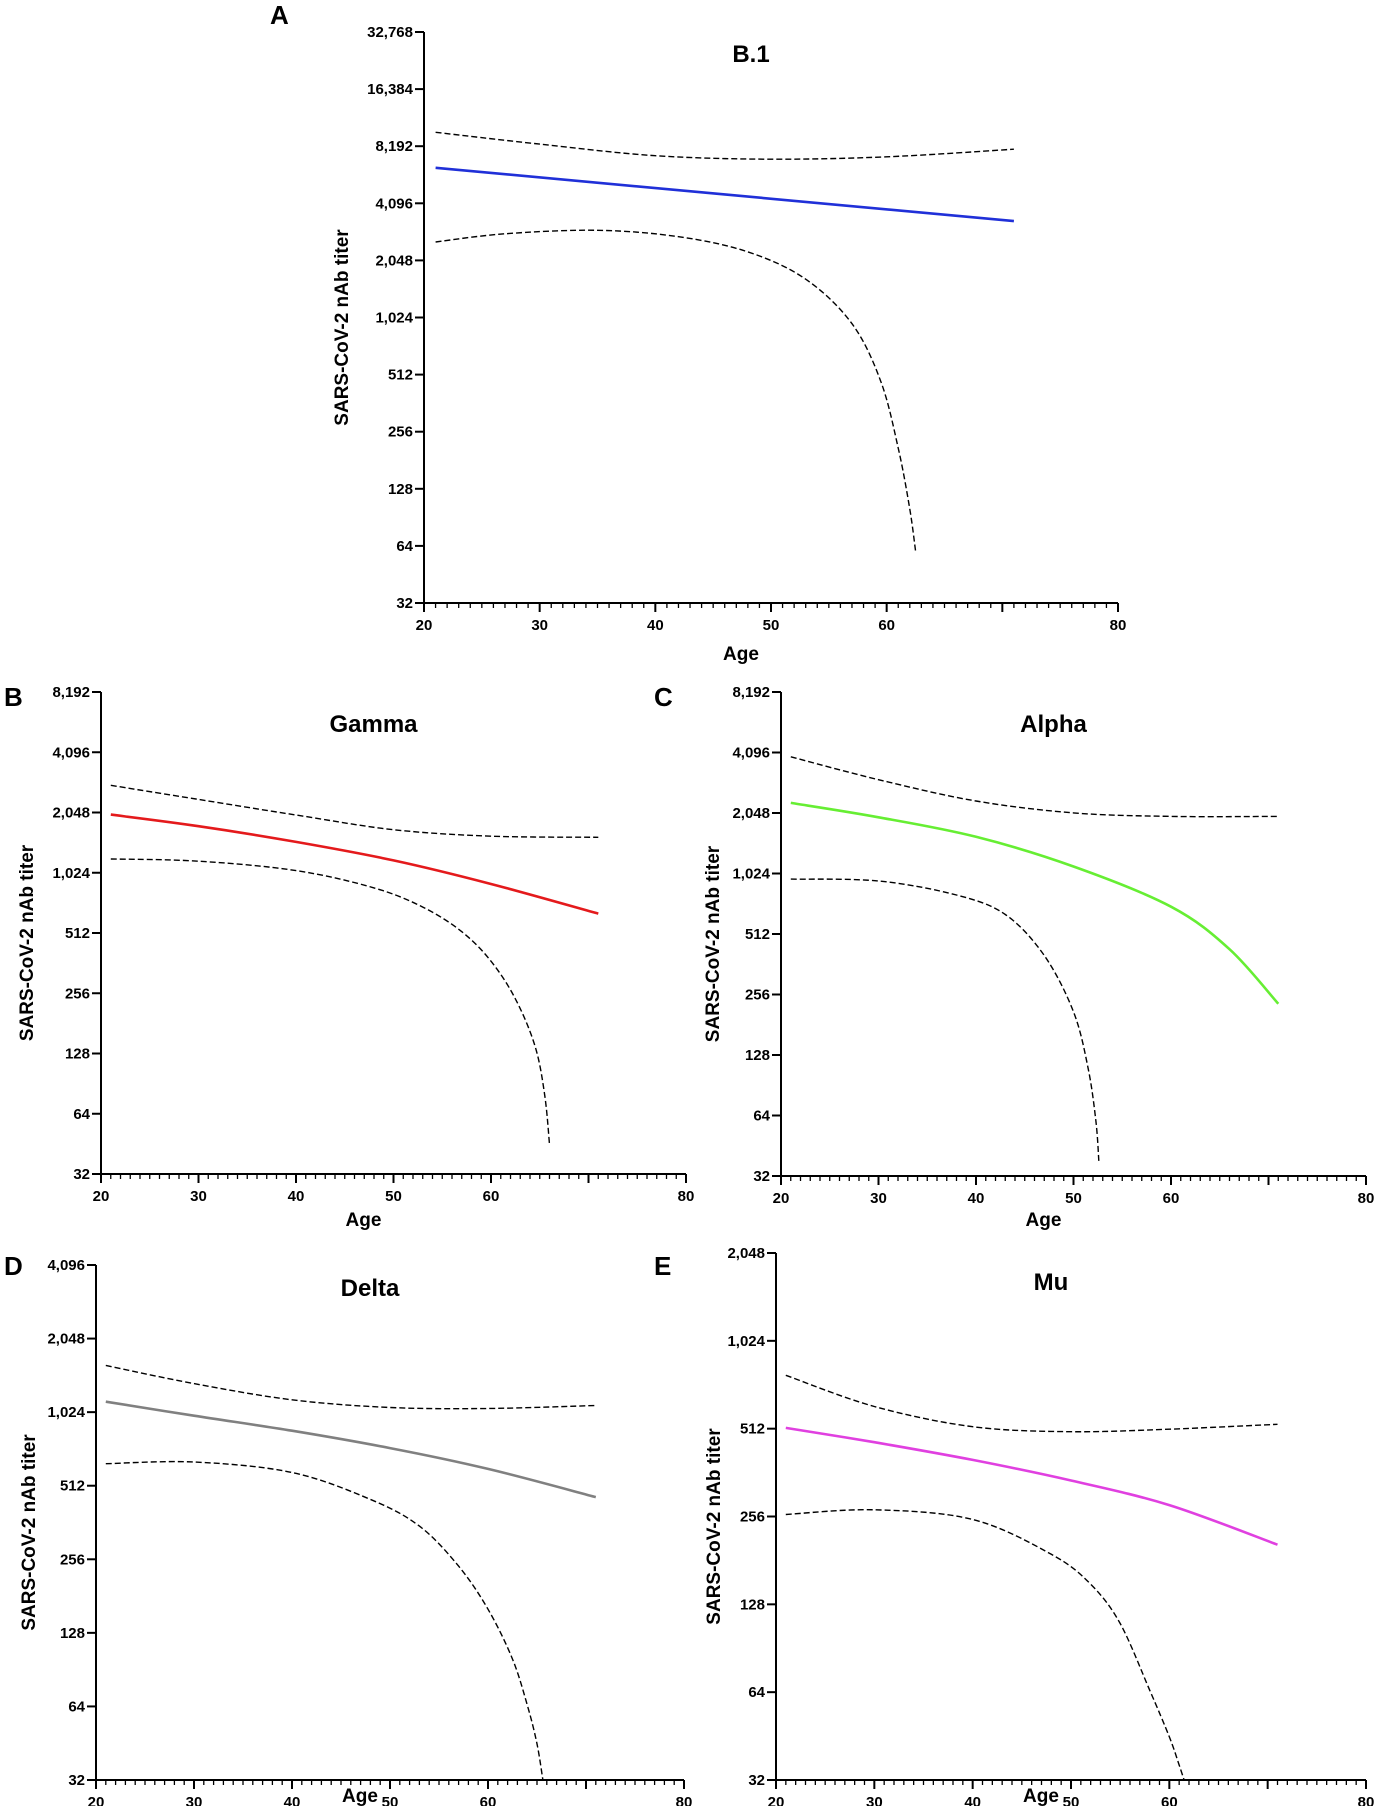 The height and width of the screenshot is (1806, 1376). I want to click on panel-letter: E, so click(662, 1266).